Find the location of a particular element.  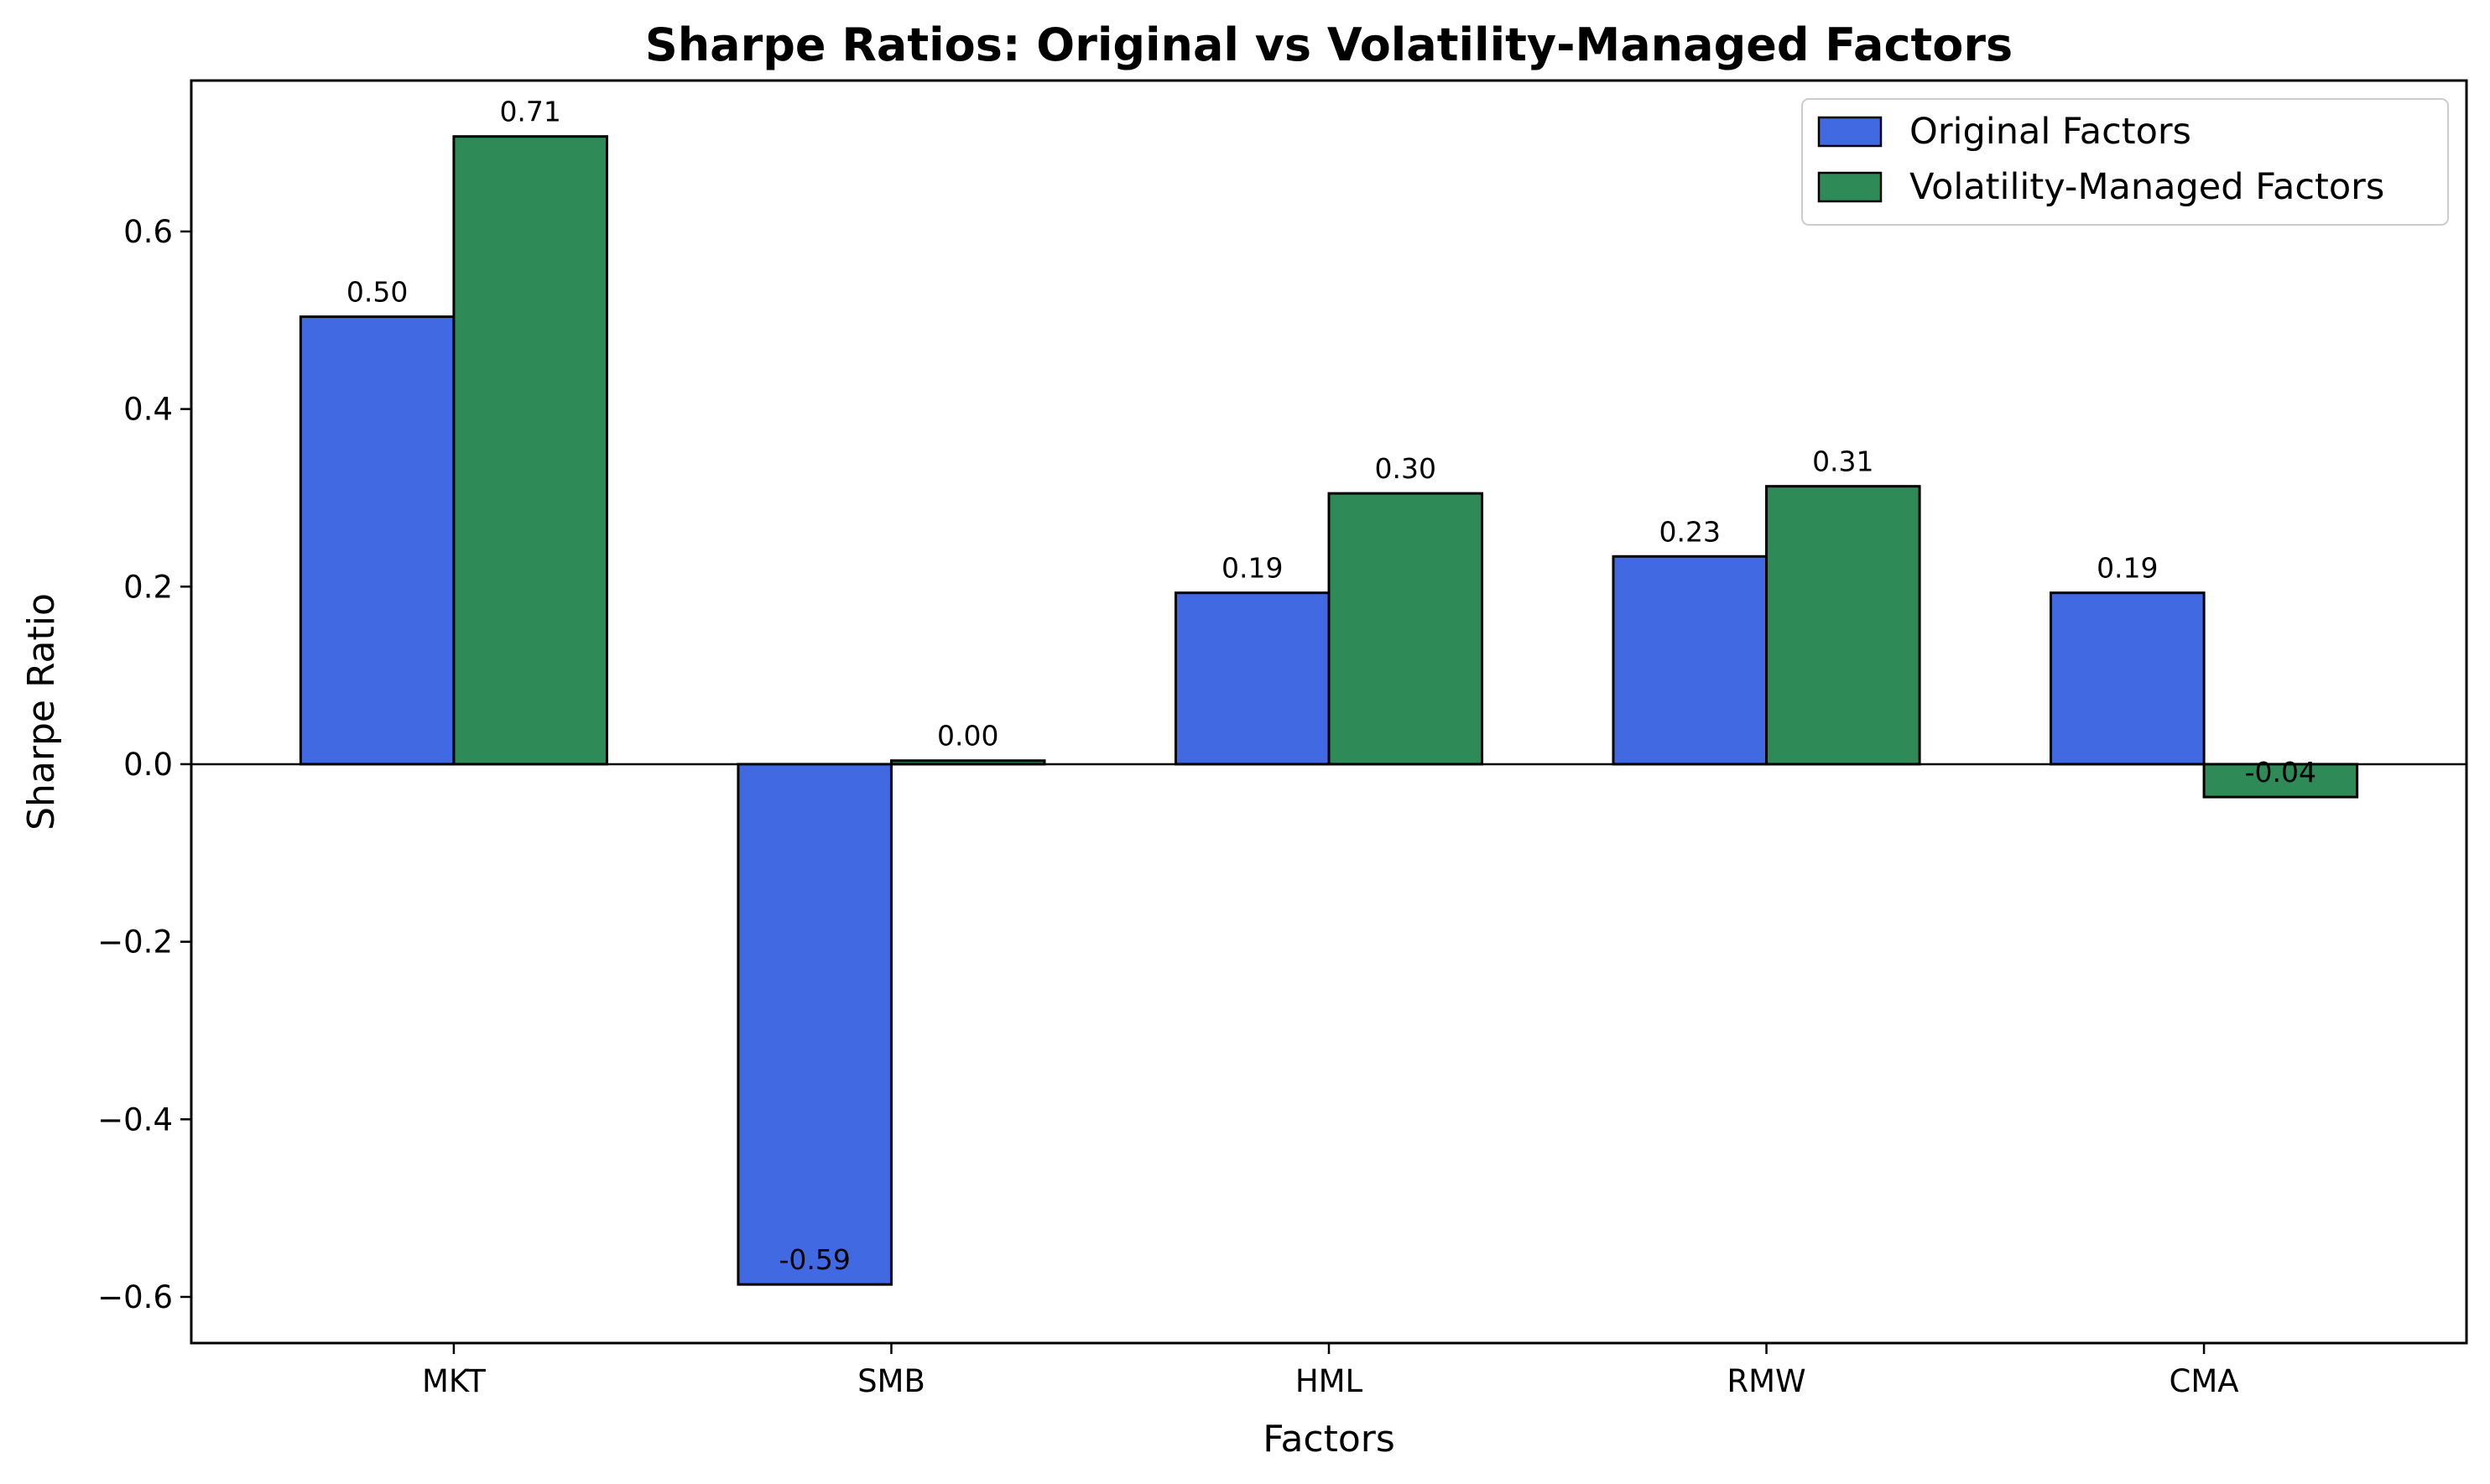

x-axis-label: Factors is located at coordinates (1329, 1439).